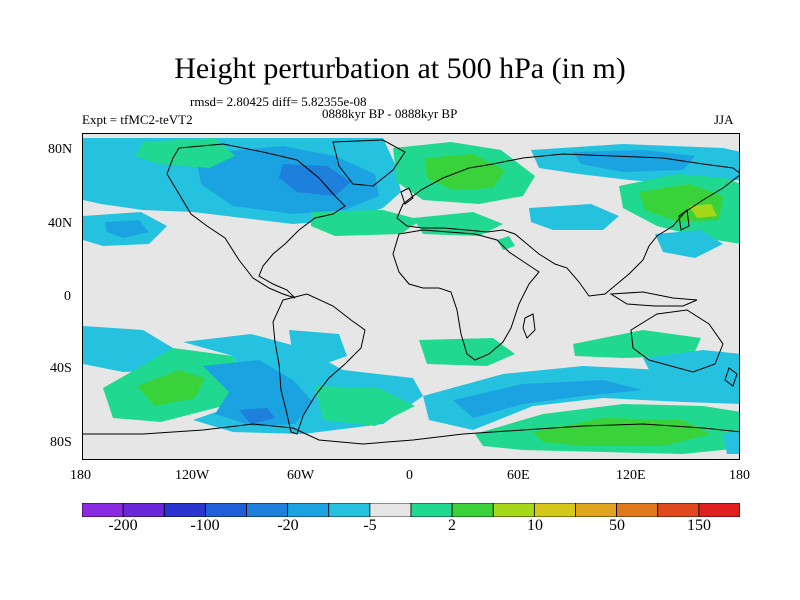  What do you see at coordinates (724, 119) in the screenshot?
I see `season-label: JJA` at bounding box center [724, 119].